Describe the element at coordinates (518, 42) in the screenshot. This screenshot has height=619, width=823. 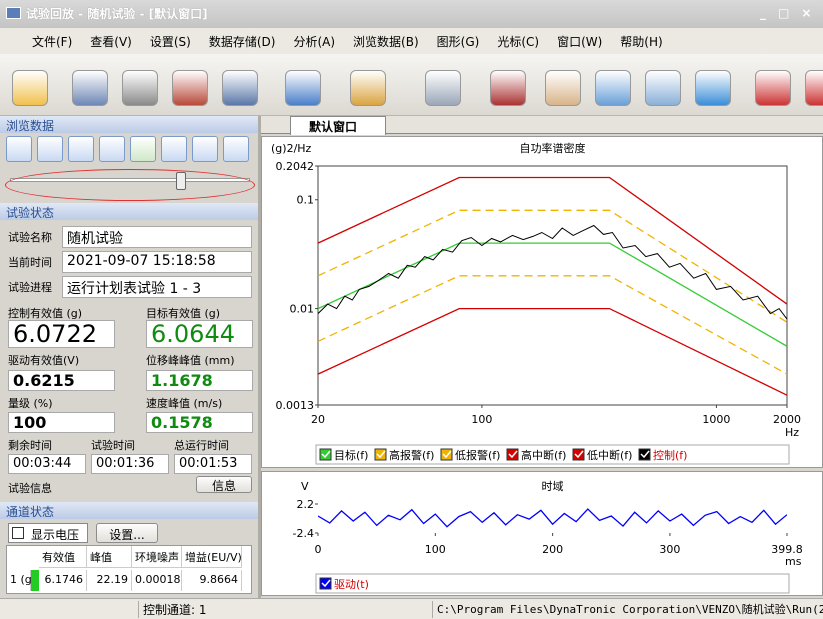
I see `menu-item: 光标(C)` at that location.